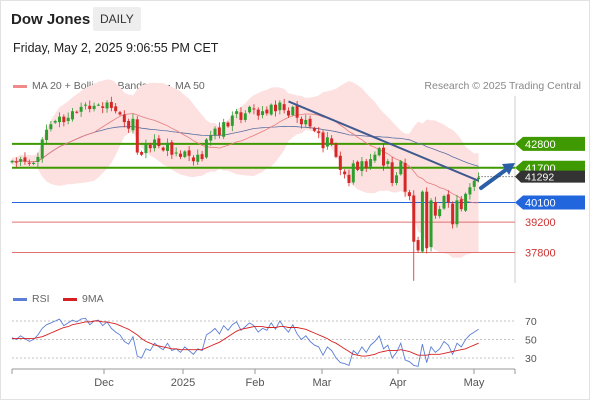 This screenshot has height=400, width=590. I want to click on legend-rsi: RSI, so click(31, 299).